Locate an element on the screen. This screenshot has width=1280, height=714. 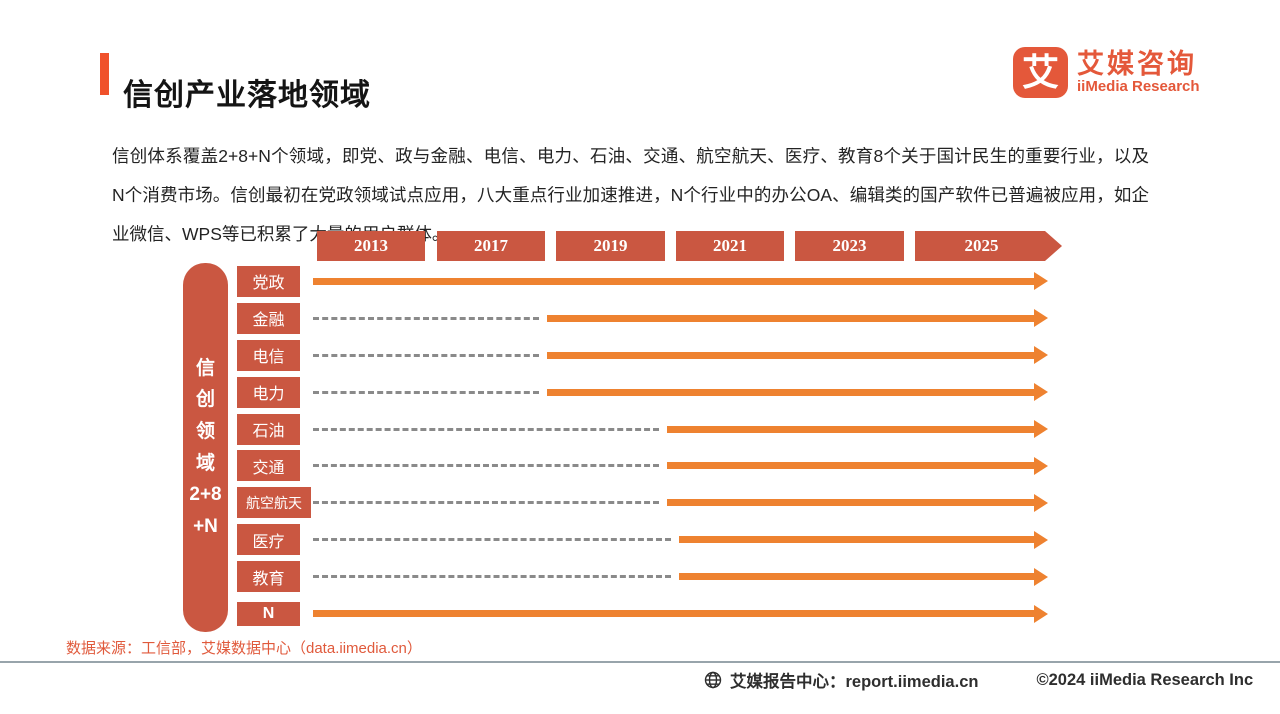
row-label-石油: 石油 is located at coordinates (268, 429).